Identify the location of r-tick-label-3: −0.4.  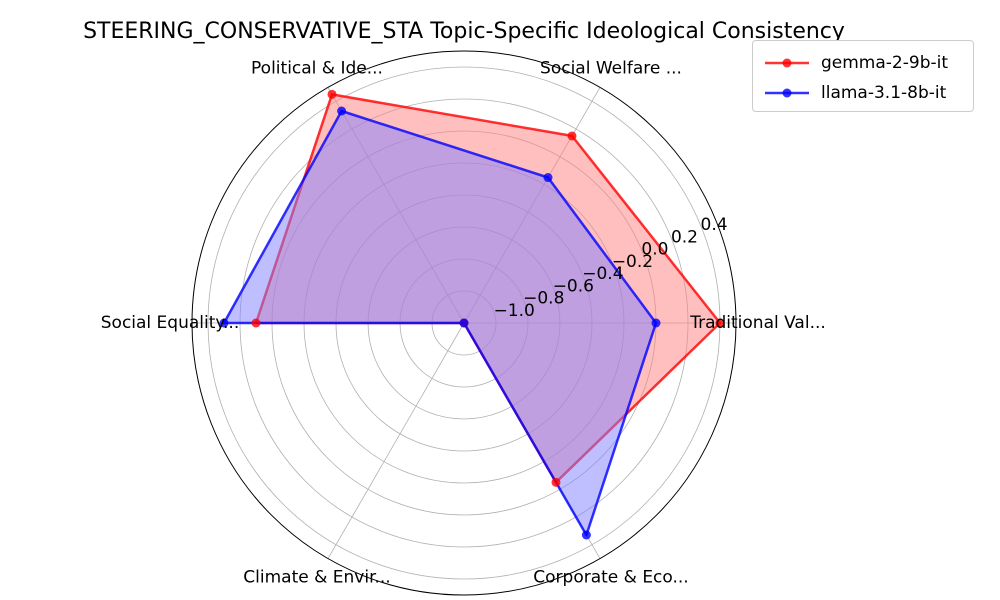
(602, 274).